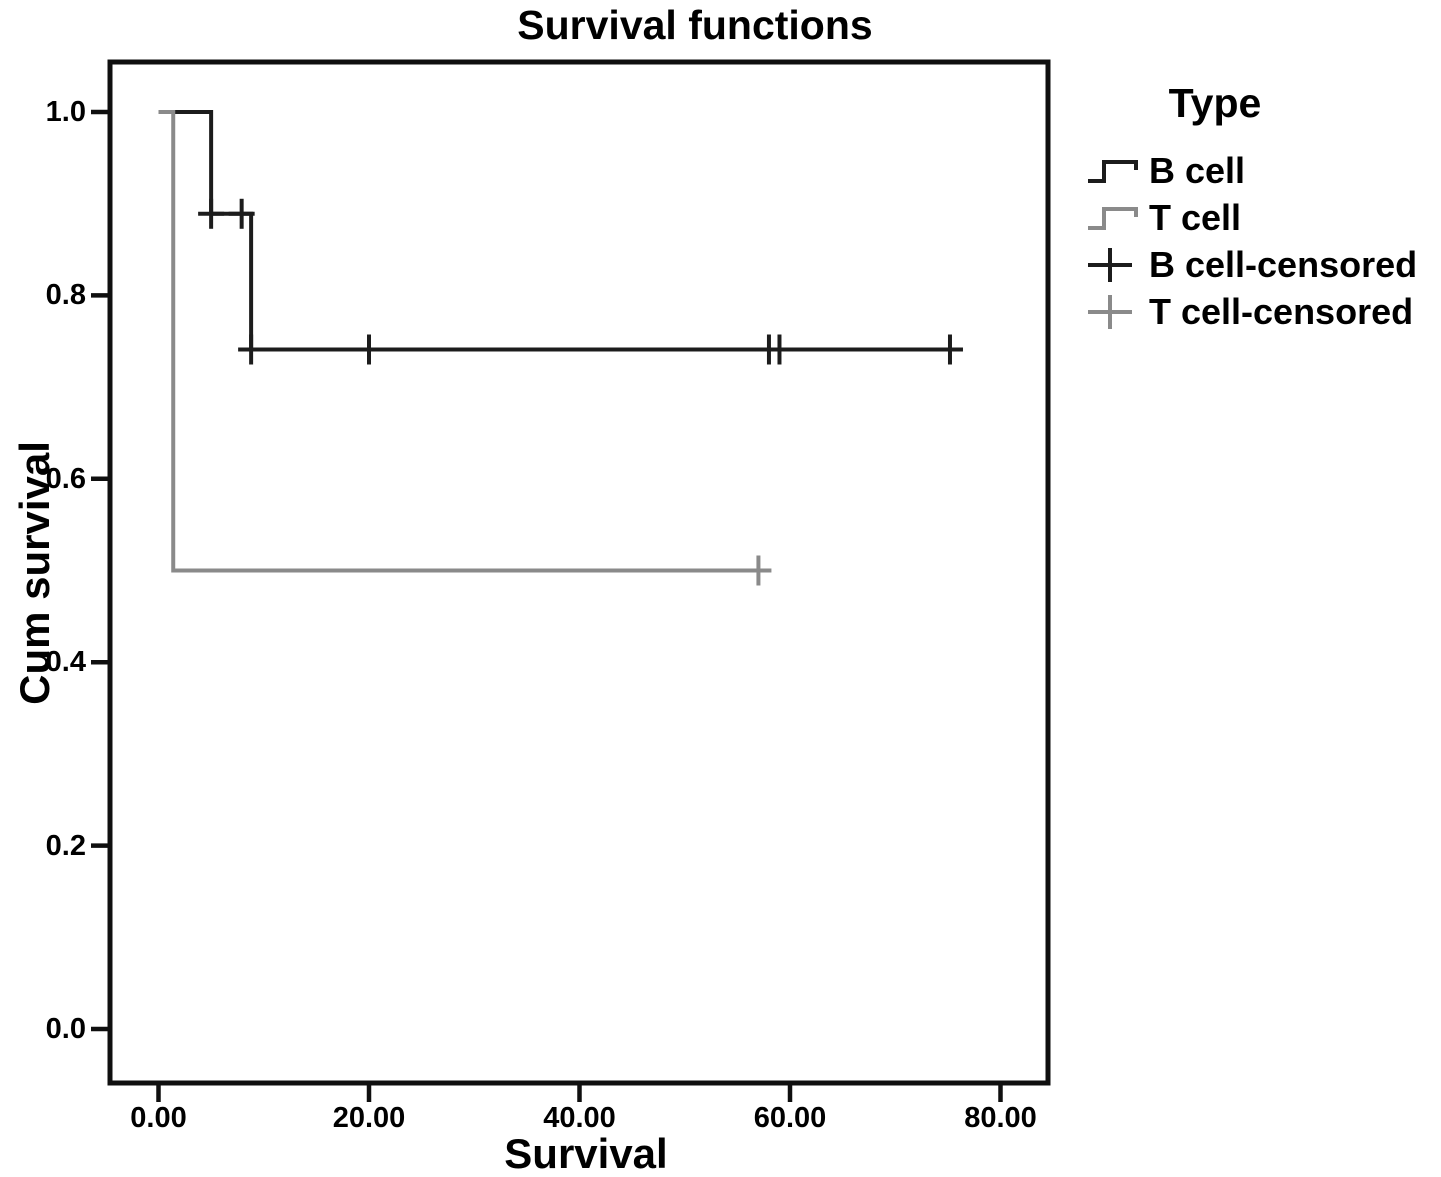  I want to click on b-cell-curve, so click(554, 231).